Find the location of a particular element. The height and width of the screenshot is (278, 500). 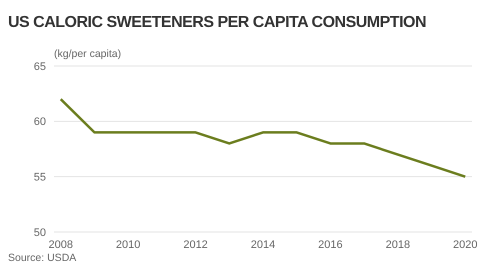

x-tick-label: 2018 is located at coordinates (398, 244).